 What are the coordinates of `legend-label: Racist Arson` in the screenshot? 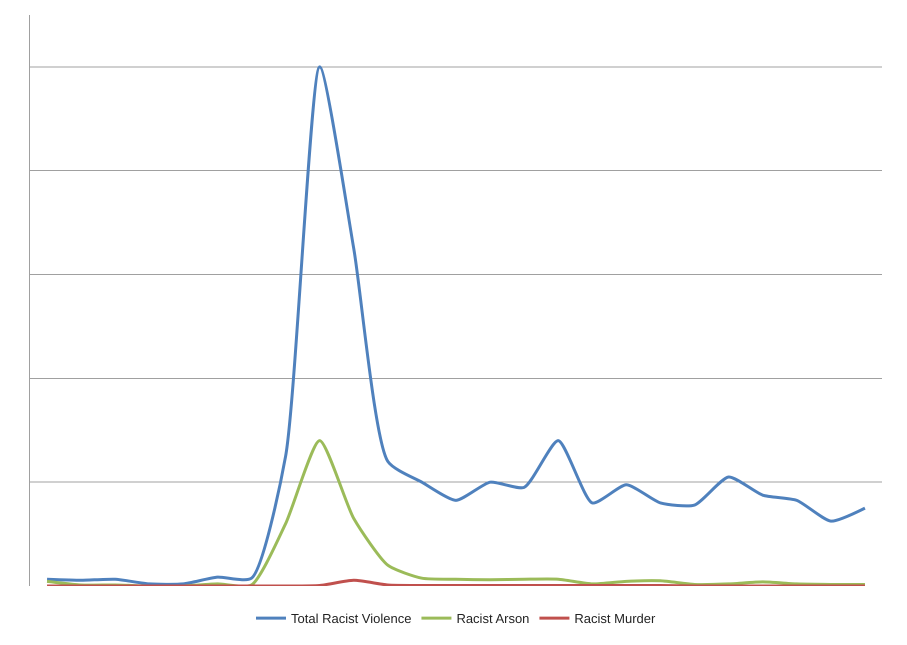 It's located at (493, 618).